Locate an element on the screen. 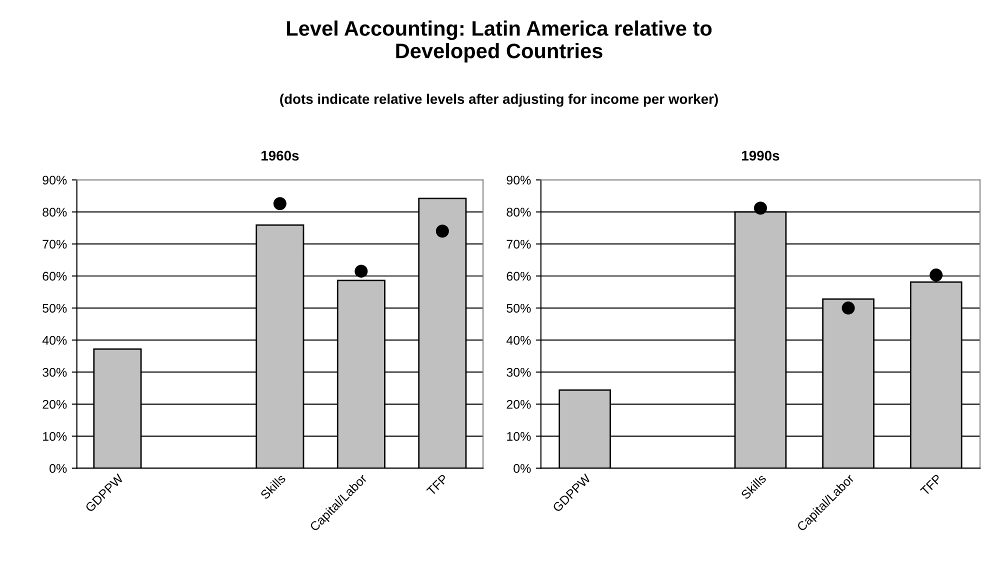 This screenshot has height=586, width=998. text: (dots indicate relative levels after adjusting for income per worker) is located at coordinates (499, 100).